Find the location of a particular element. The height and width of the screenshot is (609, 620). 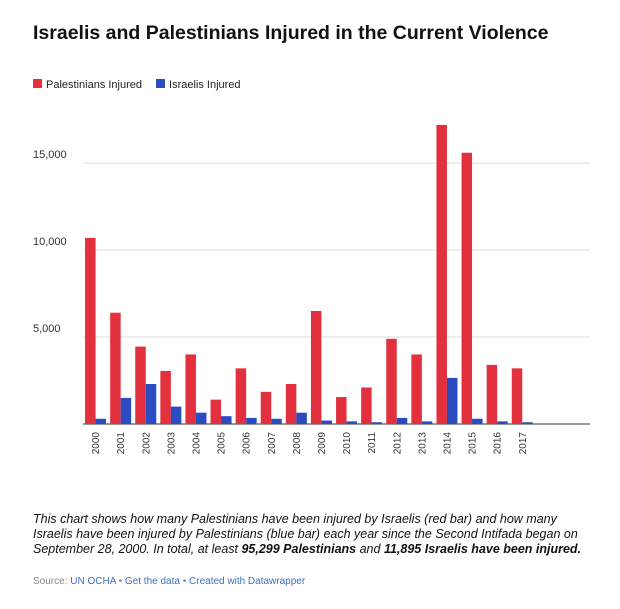

y-tick-label: 15,000 is located at coordinates (50, 155).